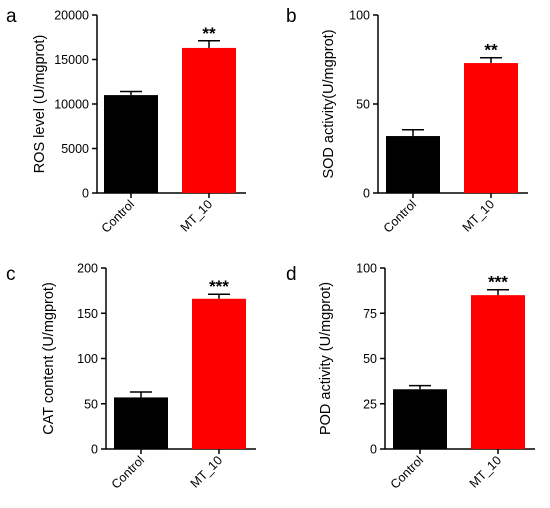 The height and width of the screenshot is (508, 550). What do you see at coordinates (75, 149) in the screenshot?
I see `y-tick-label: 5000` at bounding box center [75, 149].